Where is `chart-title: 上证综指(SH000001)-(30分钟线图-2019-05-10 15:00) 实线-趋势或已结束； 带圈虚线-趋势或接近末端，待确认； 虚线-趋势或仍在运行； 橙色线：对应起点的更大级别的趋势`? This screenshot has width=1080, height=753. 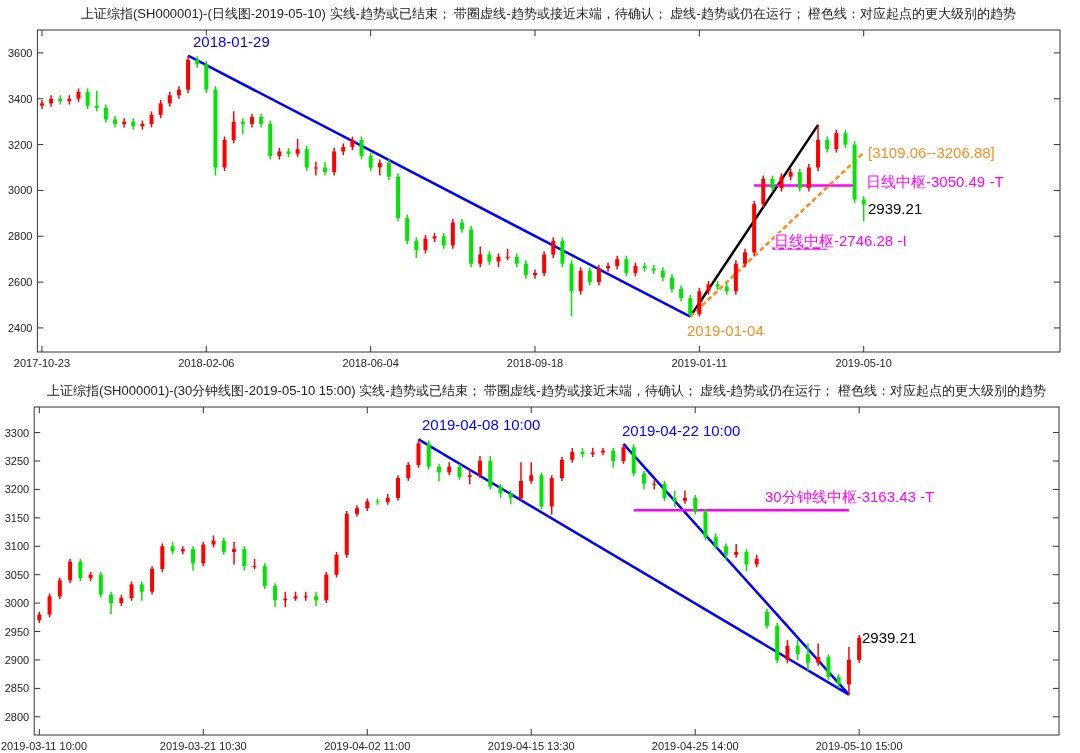
chart-title: 上证综指(SH000001)-(30分钟线图-2019-05-10 15:00) 实线-趋势或已结束； 带圈虚线-趋势或接近末端，待确认； 虚线-趋势或仍在运行； 橙色线：对应起点的更大级别的趋势 is located at coordinates (547, 390).